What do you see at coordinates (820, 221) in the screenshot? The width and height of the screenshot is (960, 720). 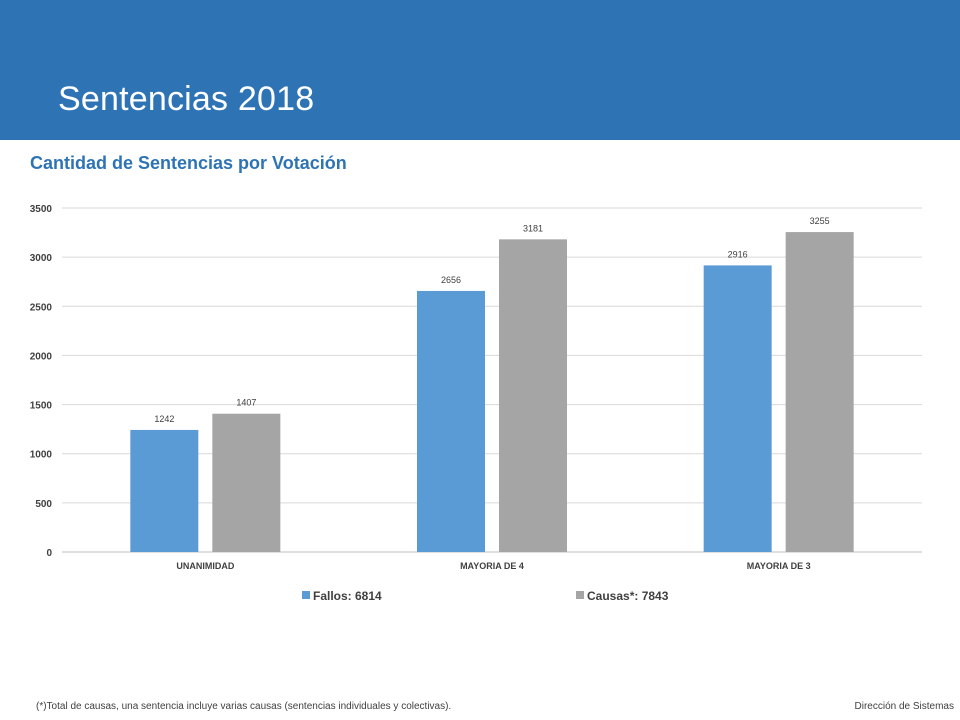 I see `data-label: 3255` at bounding box center [820, 221].